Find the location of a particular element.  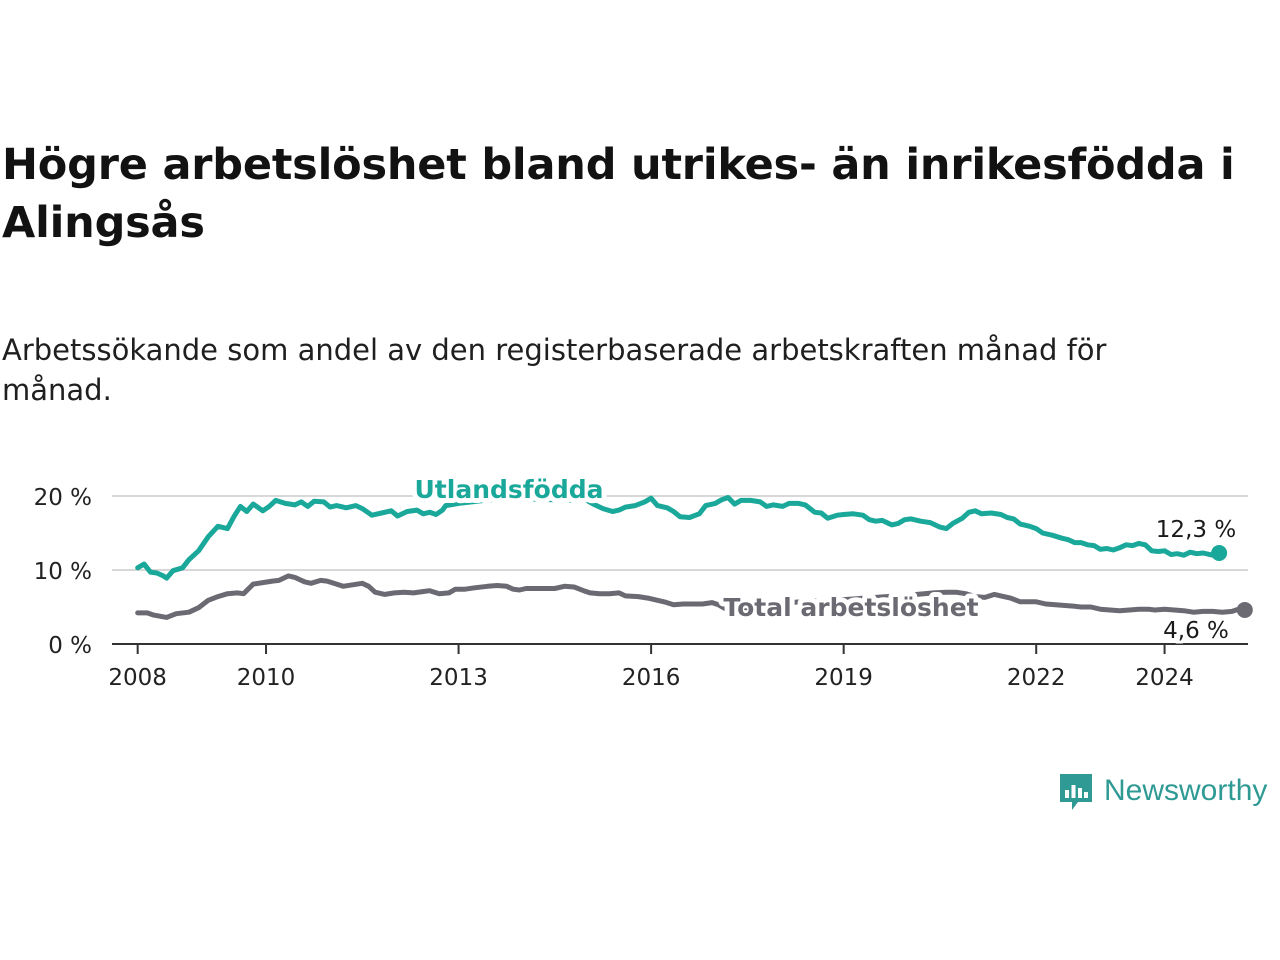

gridlines is located at coordinates (680, 533).